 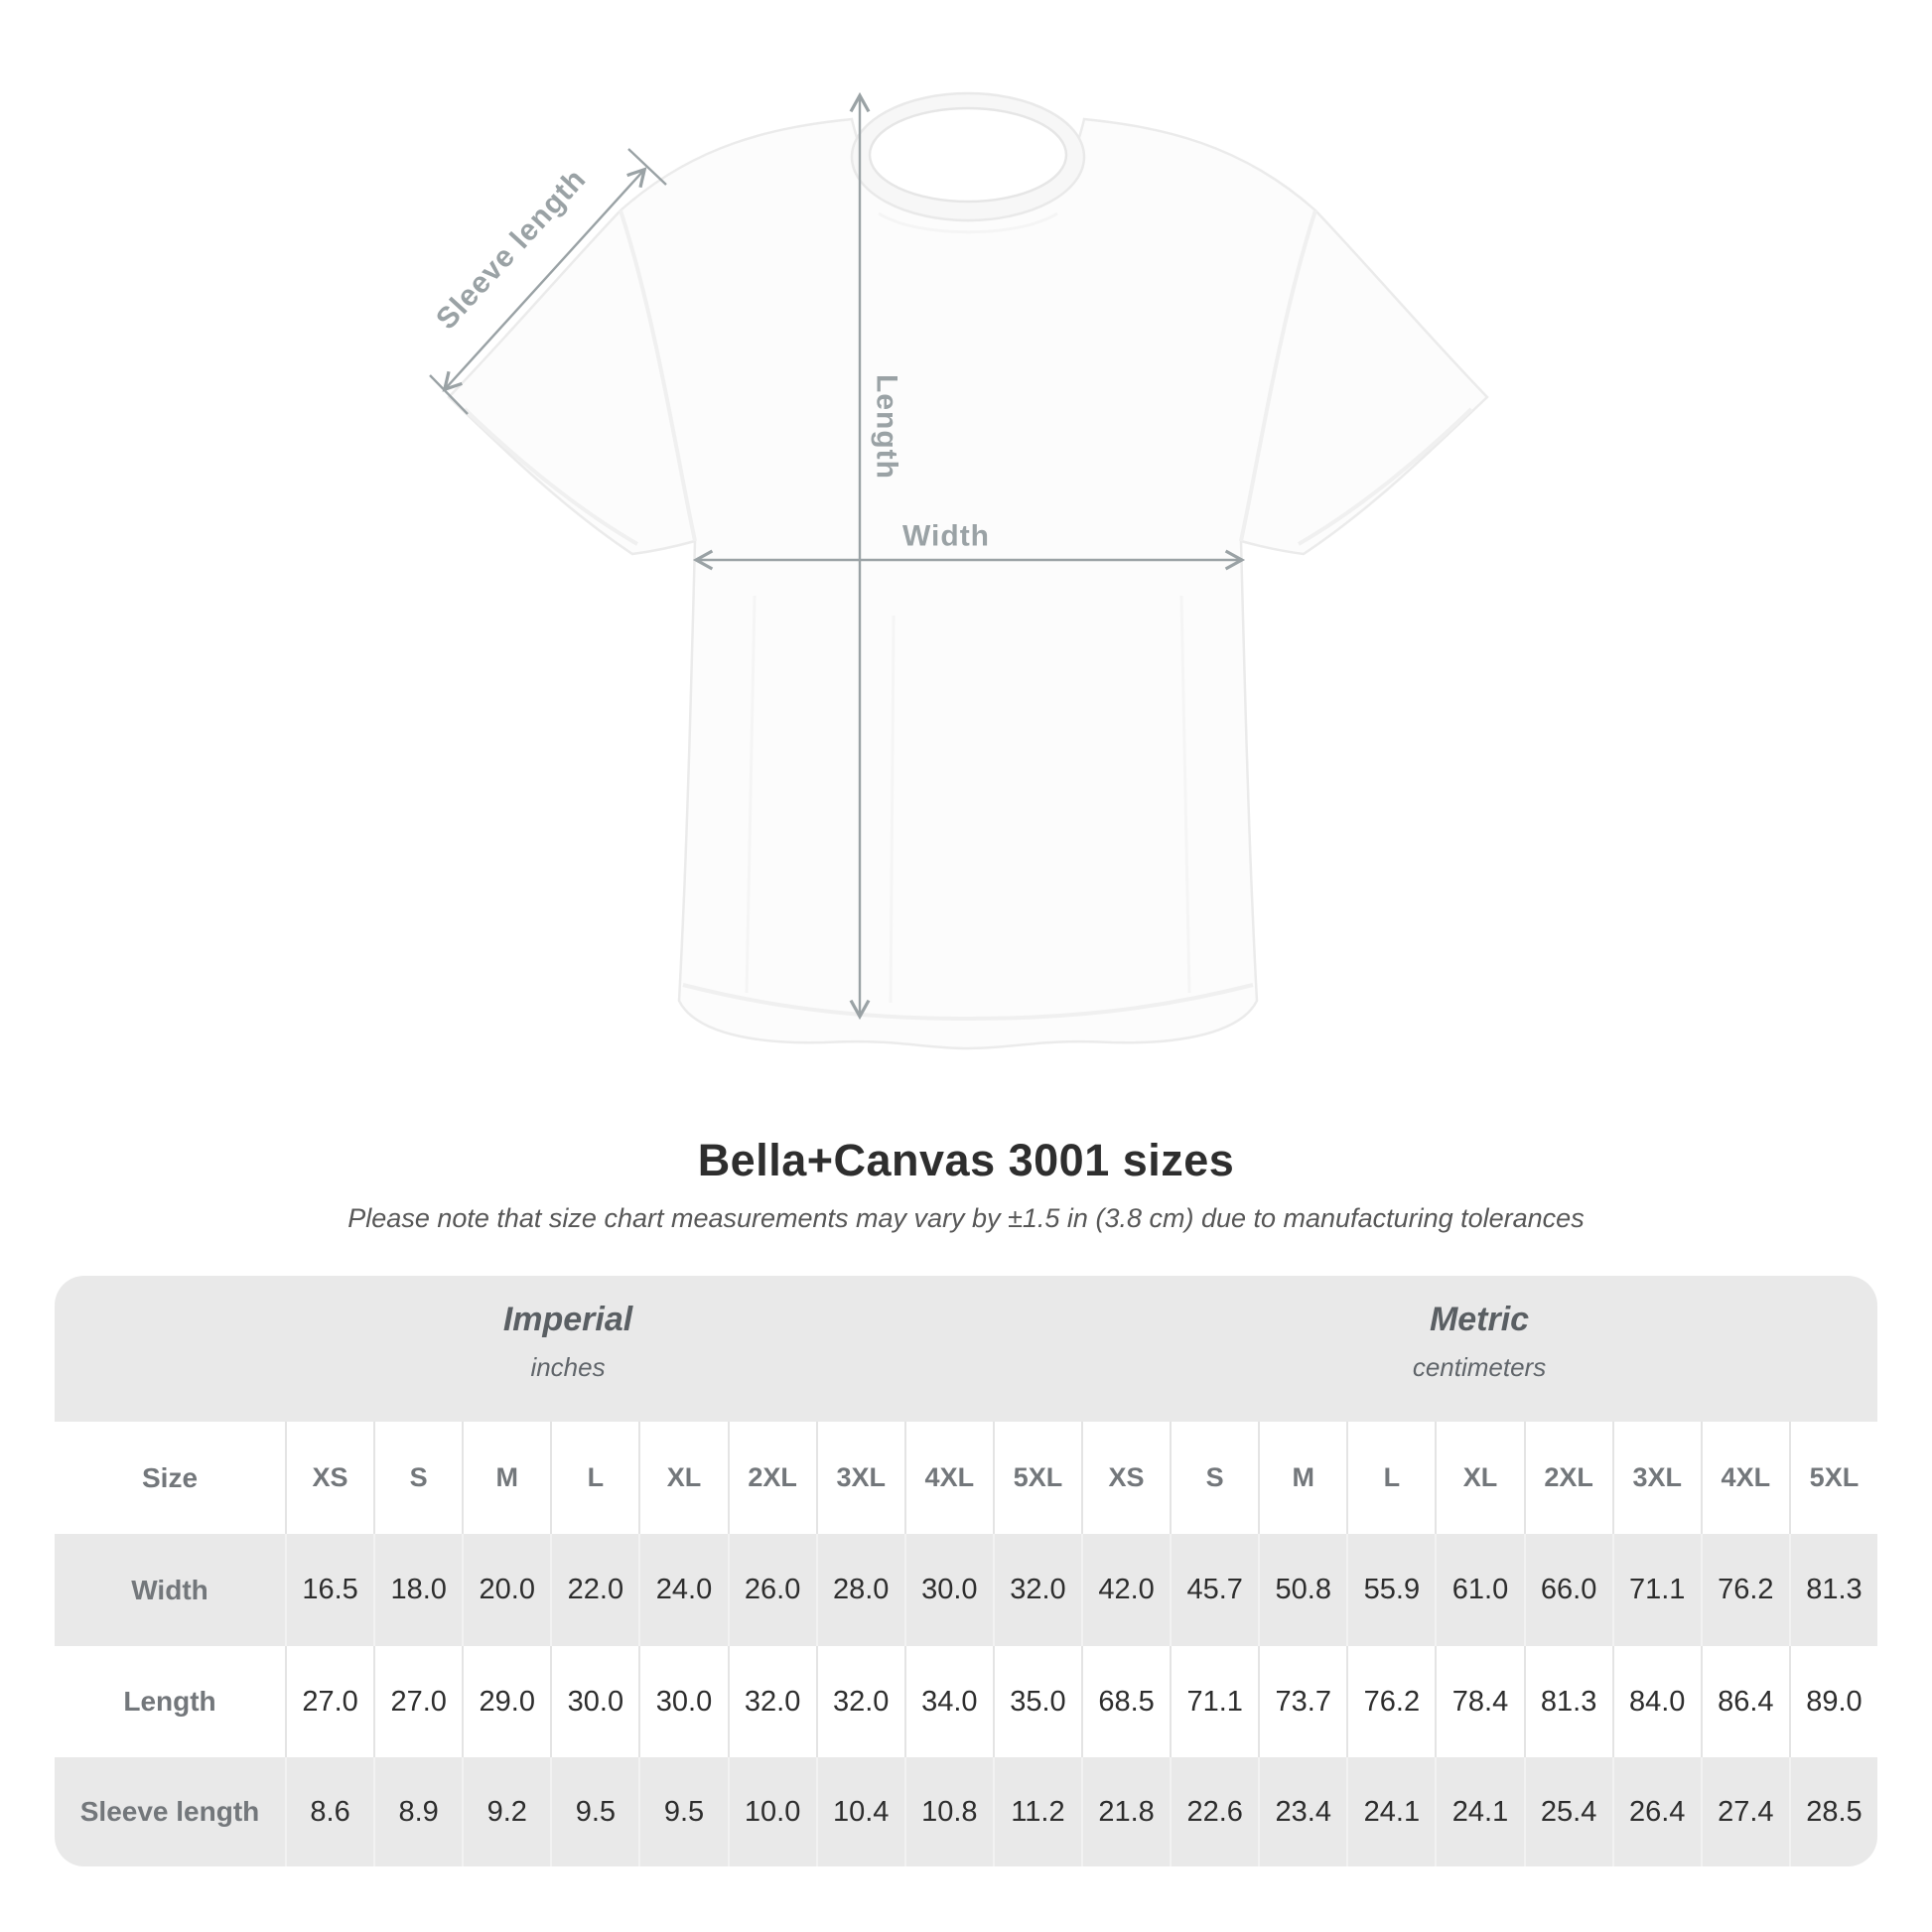 I want to click on cell-length-imperial-5xl: 35.0, so click(x=1037, y=1701).